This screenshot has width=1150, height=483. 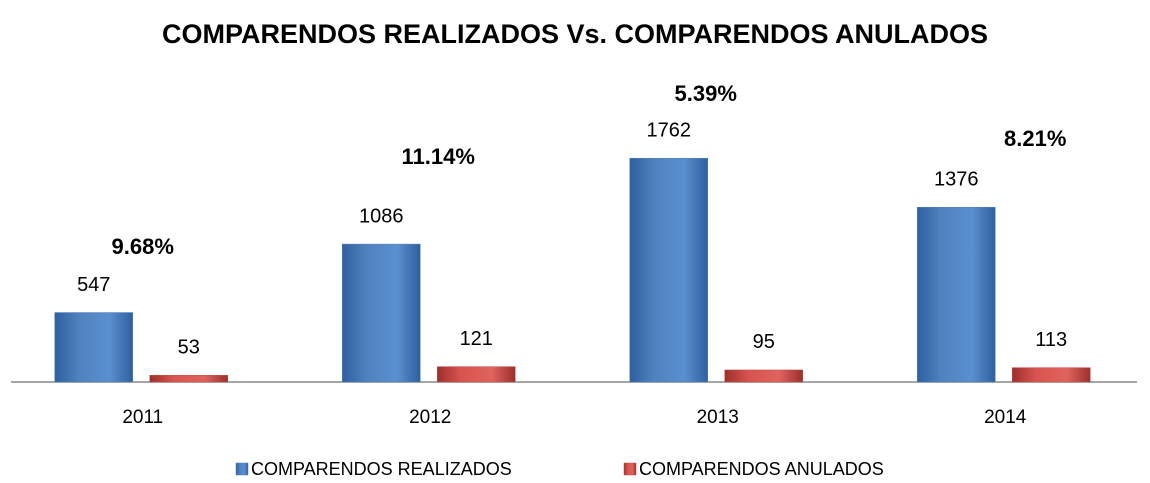 I want to click on annotation: 8.21%, so click(x=1035, y=138).